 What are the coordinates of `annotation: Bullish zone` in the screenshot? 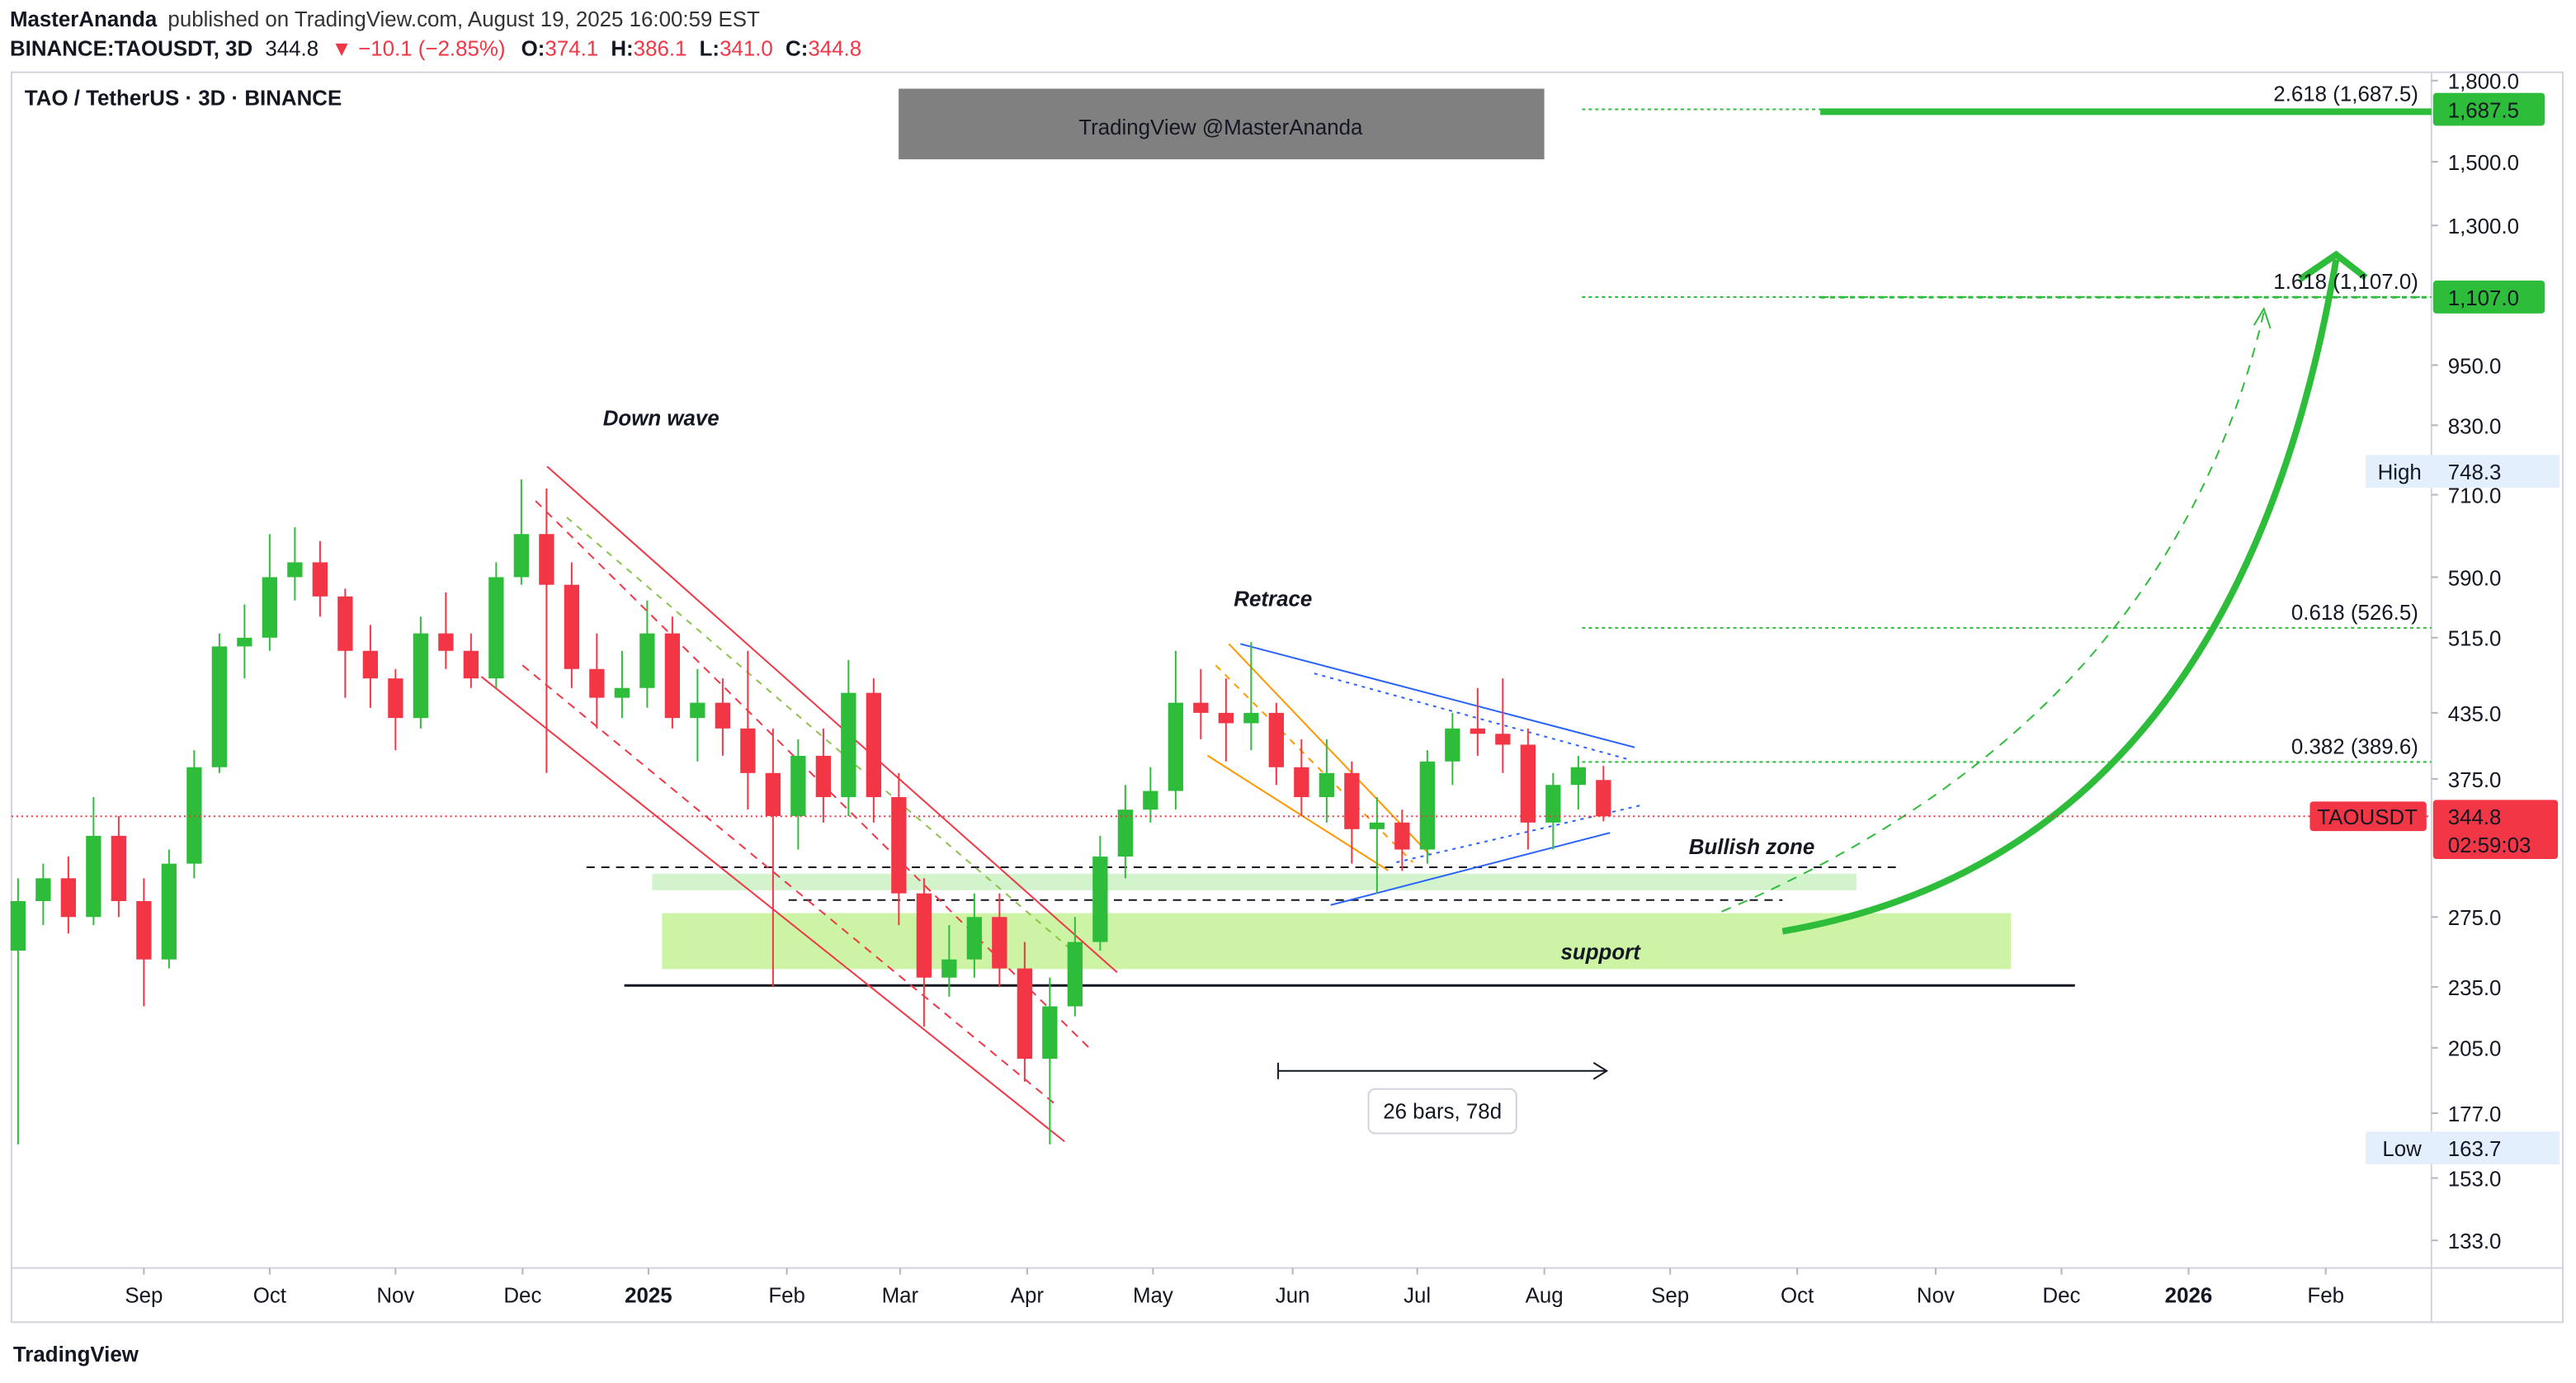 It's located at (1752, 847).